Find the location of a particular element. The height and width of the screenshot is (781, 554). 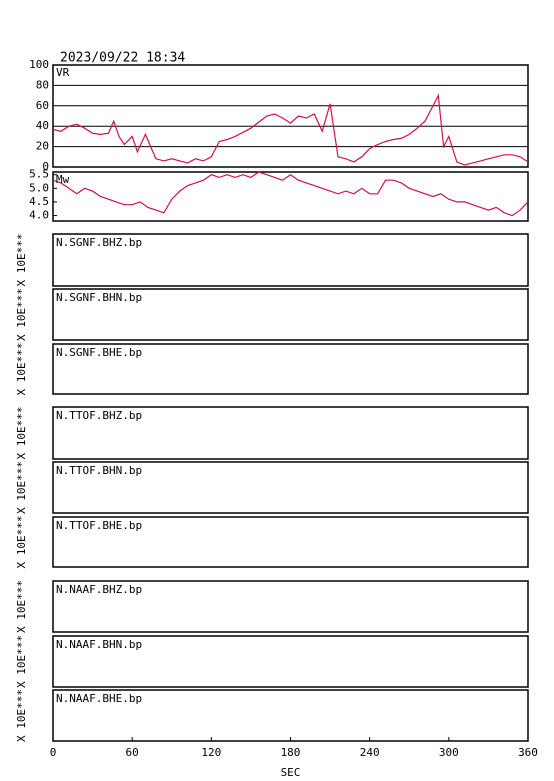

panel-label: Mw is located at coordinates (63, 179).